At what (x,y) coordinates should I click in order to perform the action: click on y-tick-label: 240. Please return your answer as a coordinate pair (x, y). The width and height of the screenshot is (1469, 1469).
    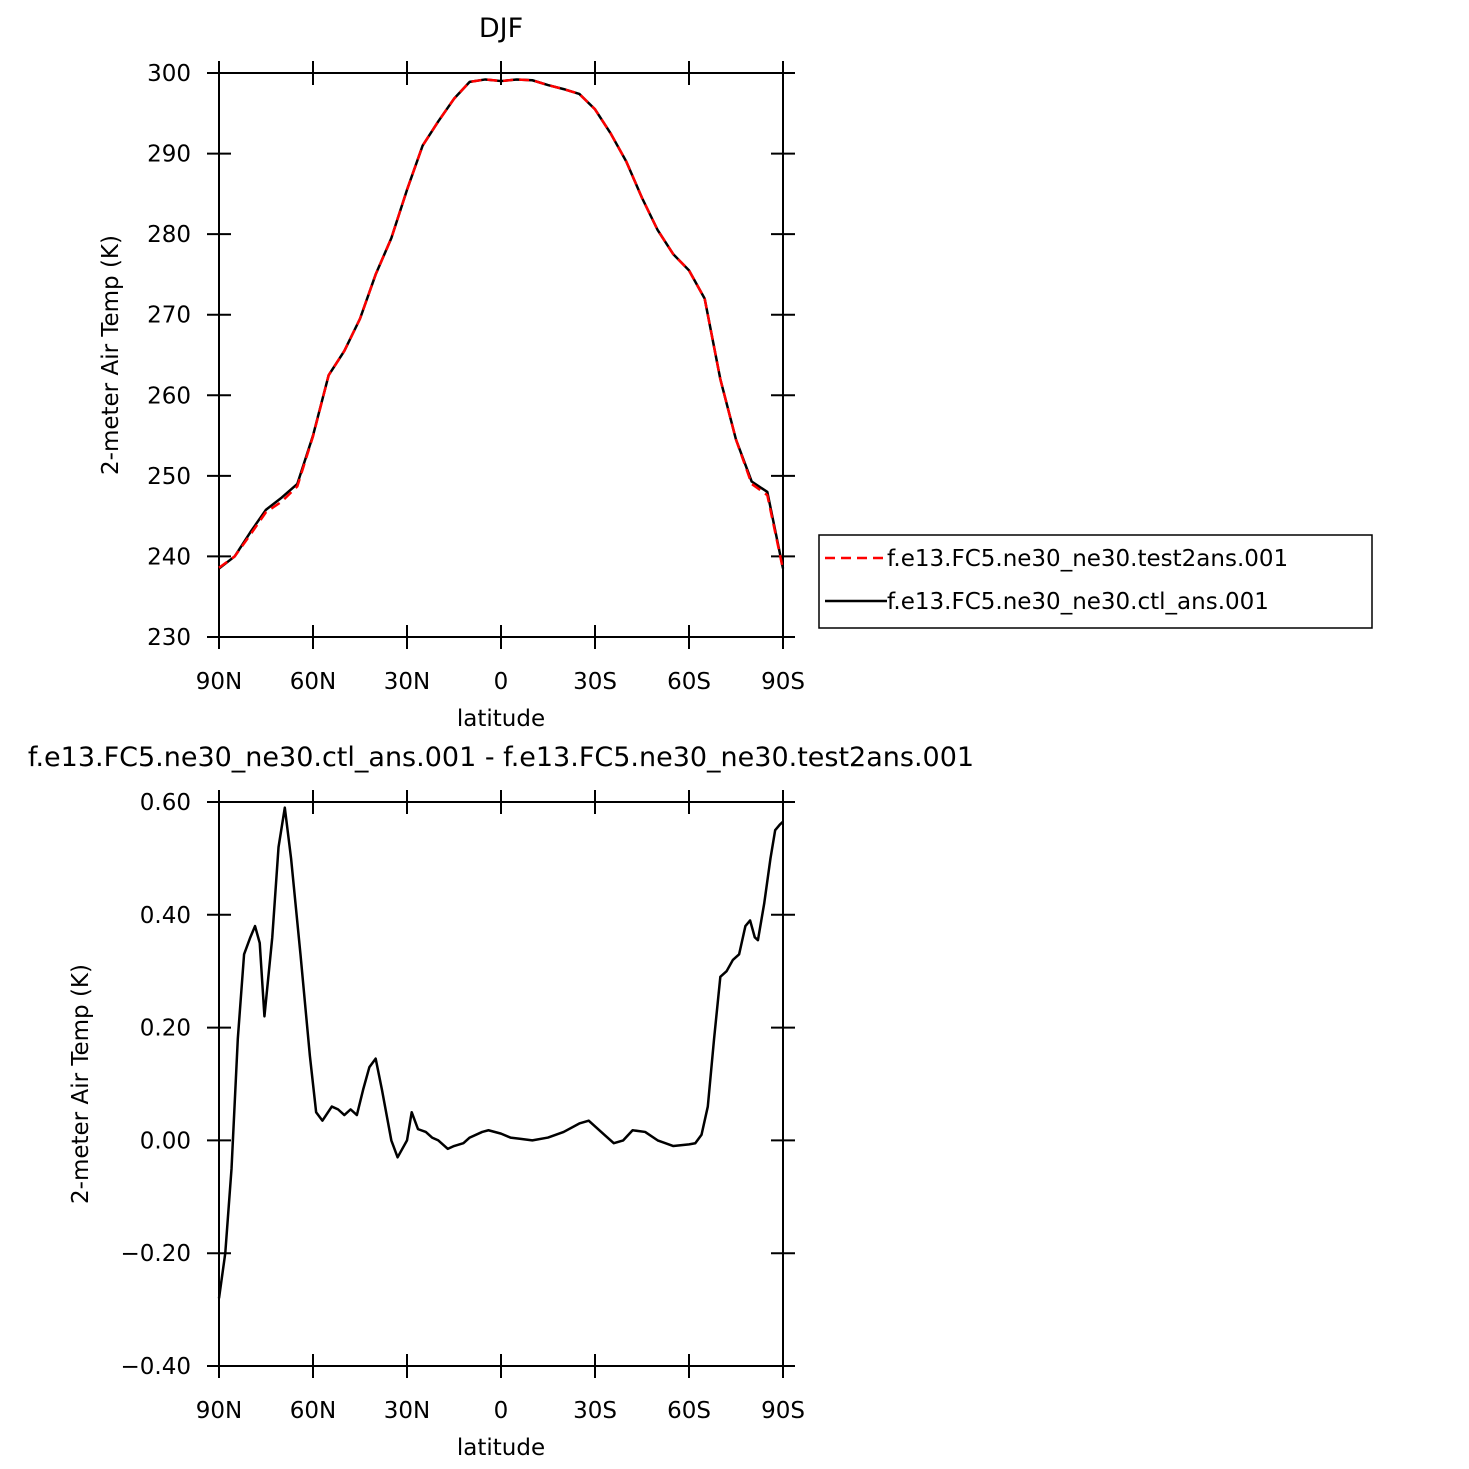
    Looking at the image, I should click on (169, 557).